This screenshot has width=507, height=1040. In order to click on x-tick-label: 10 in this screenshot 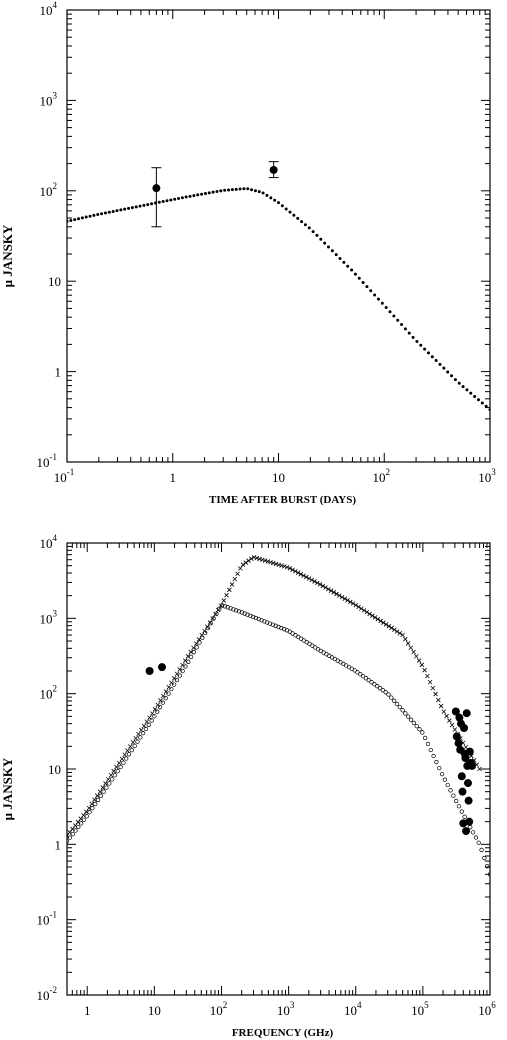, I will do `click(154, 1010)`.